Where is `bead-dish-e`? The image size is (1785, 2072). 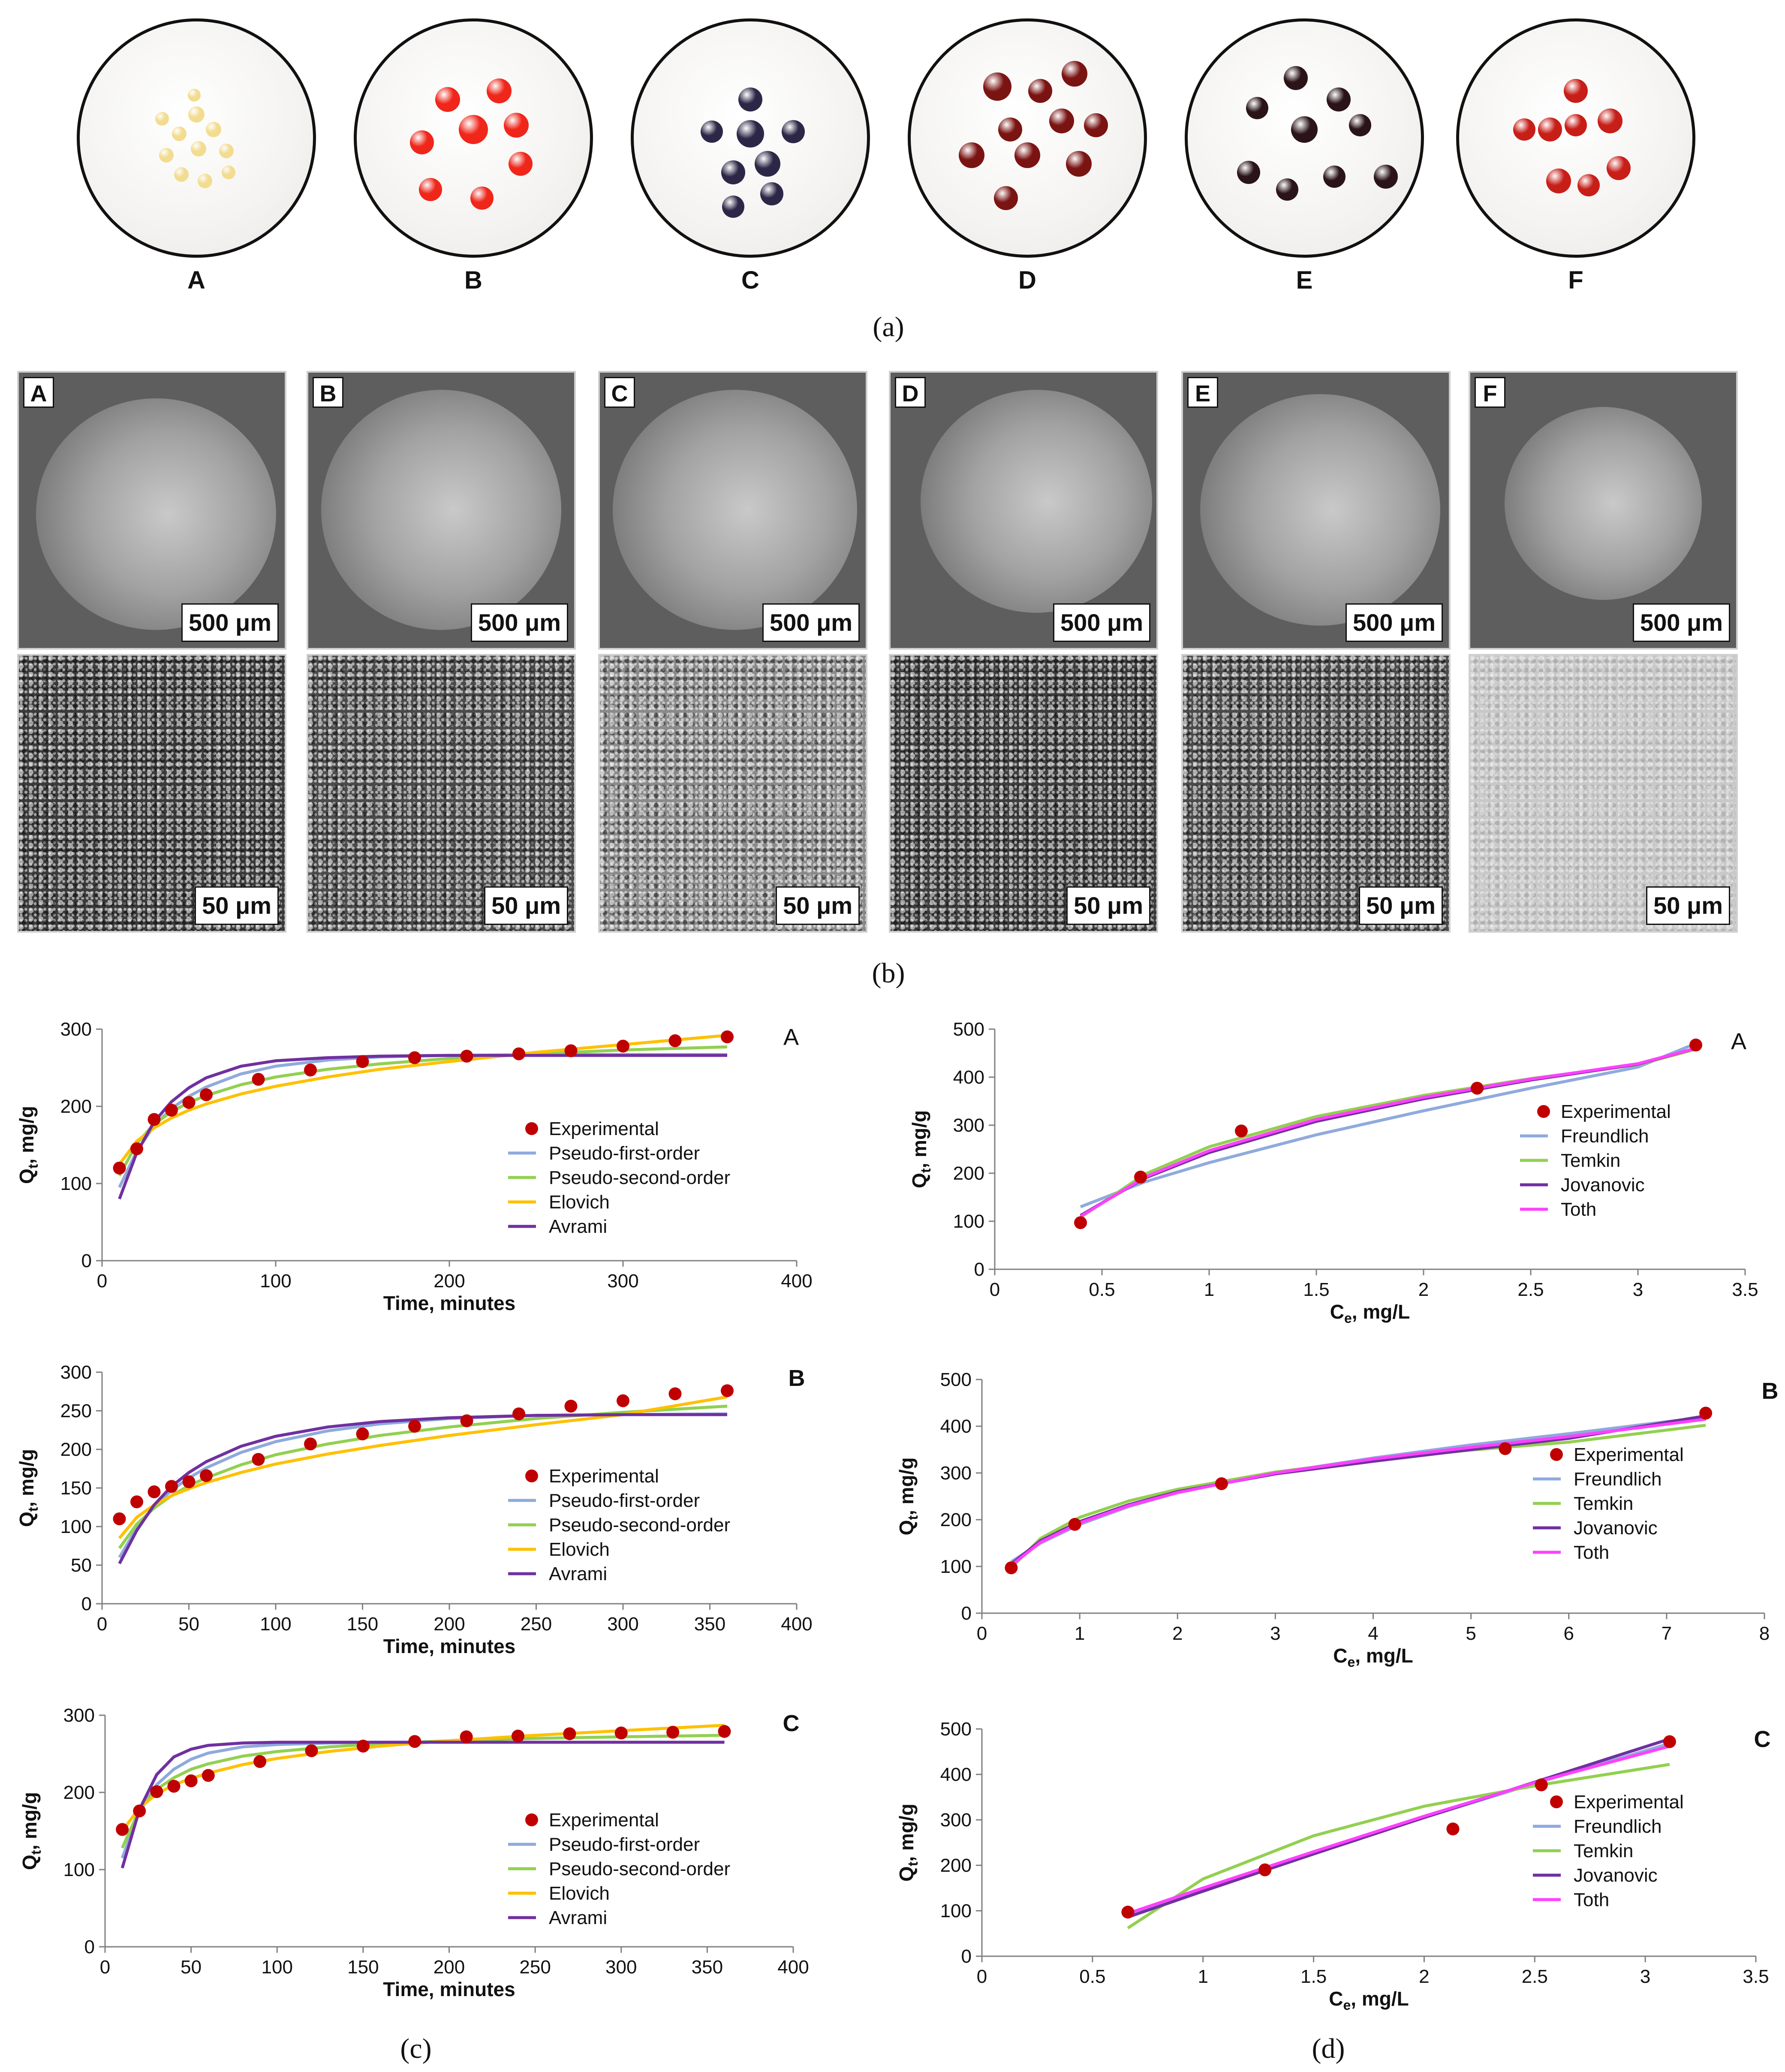 bead-dish-e is located at coordinates (1304, 138).